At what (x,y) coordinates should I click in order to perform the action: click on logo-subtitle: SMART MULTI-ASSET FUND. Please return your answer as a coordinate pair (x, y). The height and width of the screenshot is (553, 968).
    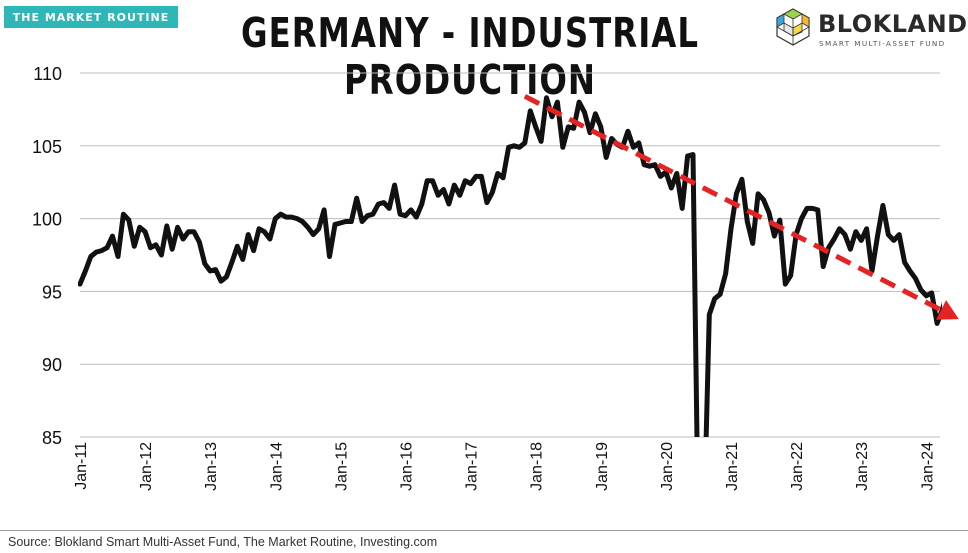
    Looking at the image, I should click on (882, 43).